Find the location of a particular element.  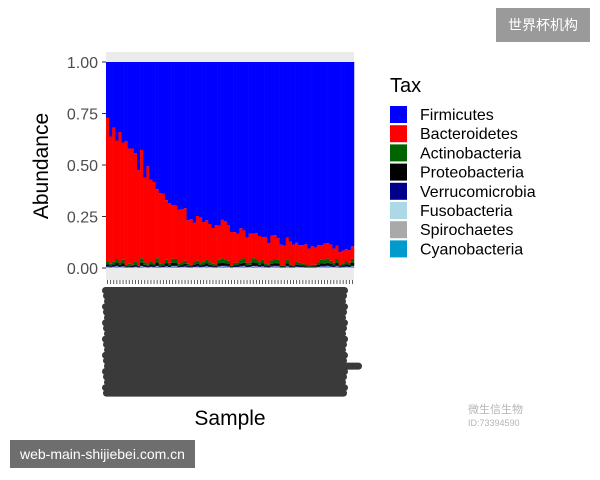

legend-label: Spirochaetes is located at coordinates (466, 230).